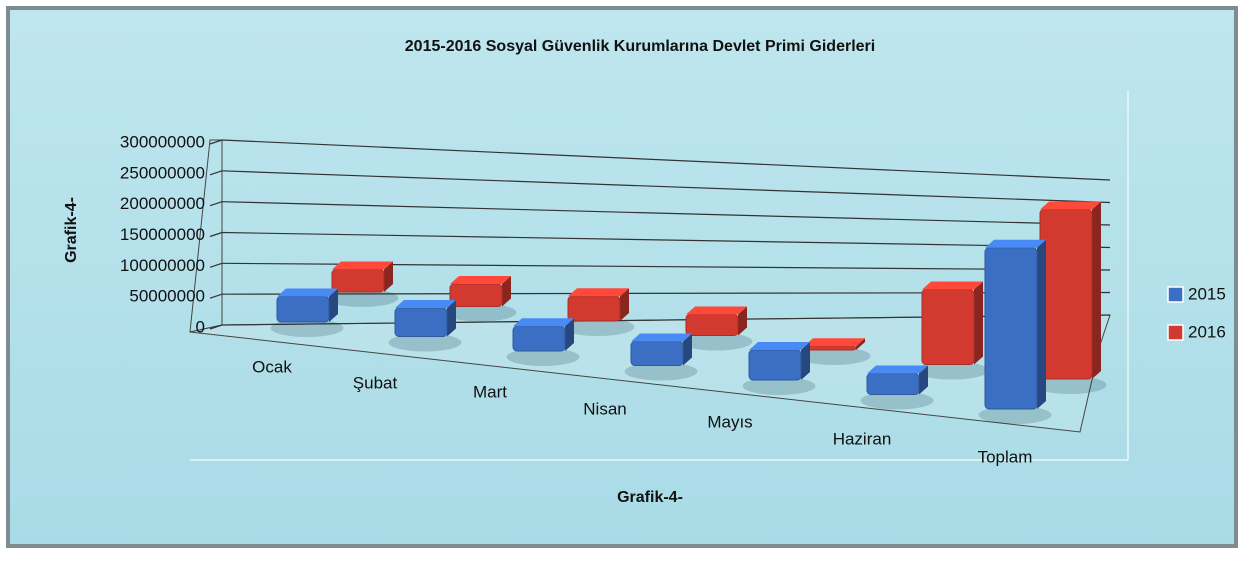  What do you see at coordinates (1207, 293) in the screenshot?
I see `legend-label: 2015` at bounding box center [1207, 293].